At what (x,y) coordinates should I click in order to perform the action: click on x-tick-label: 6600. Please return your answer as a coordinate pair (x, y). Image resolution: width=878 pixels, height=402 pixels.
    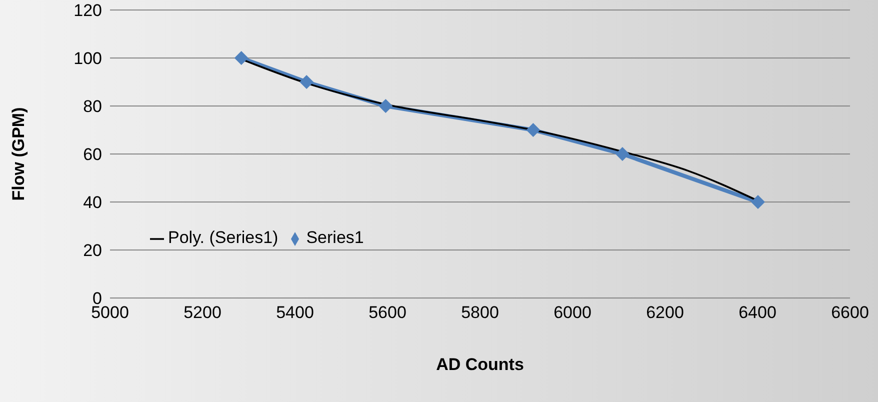
    Looking at the image, I should click on (850, 312).